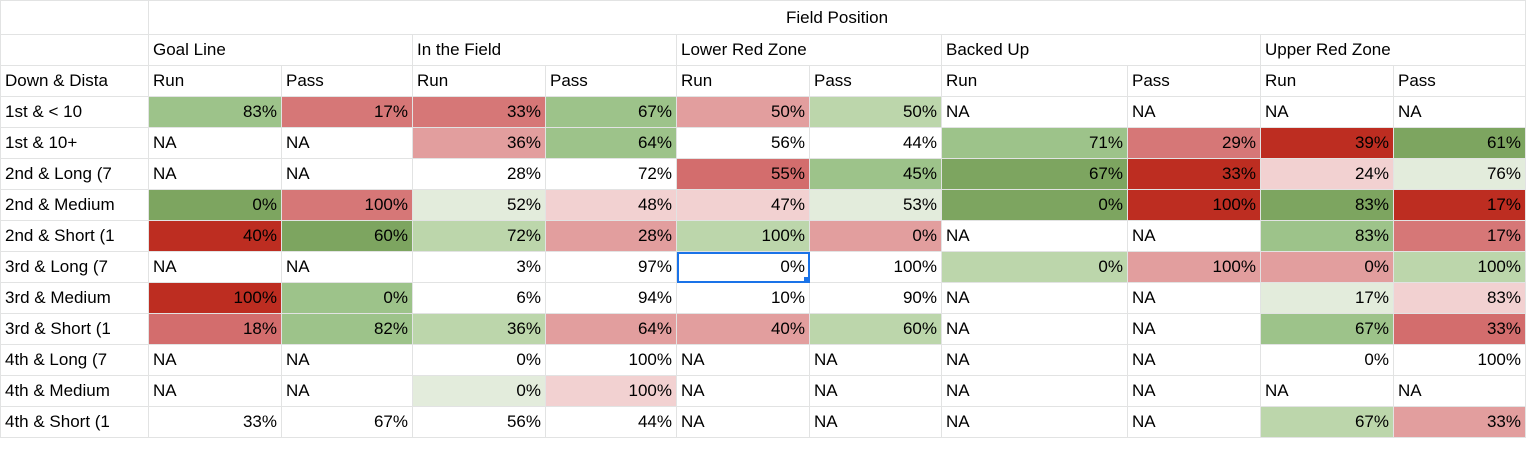 Image resolution: width=1535 pixels, height=464 pixels. I want to click on data-cell: 50%, so click(875, 112).